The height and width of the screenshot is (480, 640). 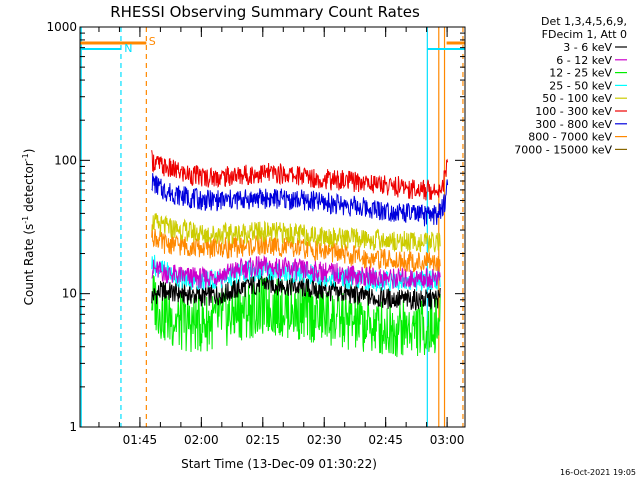 I want to click on x-axis-label: Start Time (13-Dec-09 01:30:22), so click(x=279, y=464).